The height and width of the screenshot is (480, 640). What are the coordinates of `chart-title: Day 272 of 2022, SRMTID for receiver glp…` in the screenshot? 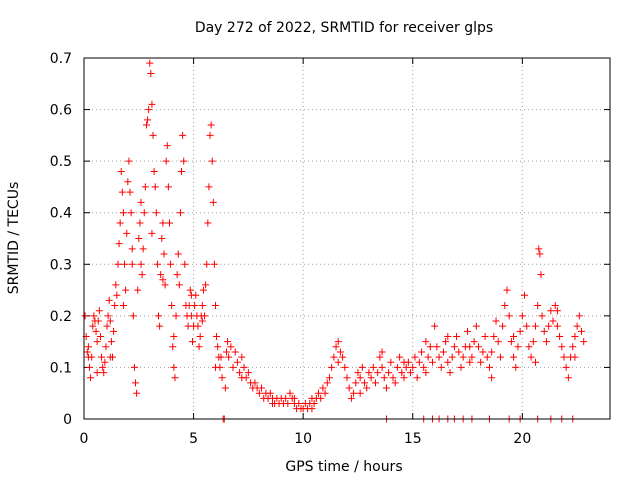 It's located at (344, 28).